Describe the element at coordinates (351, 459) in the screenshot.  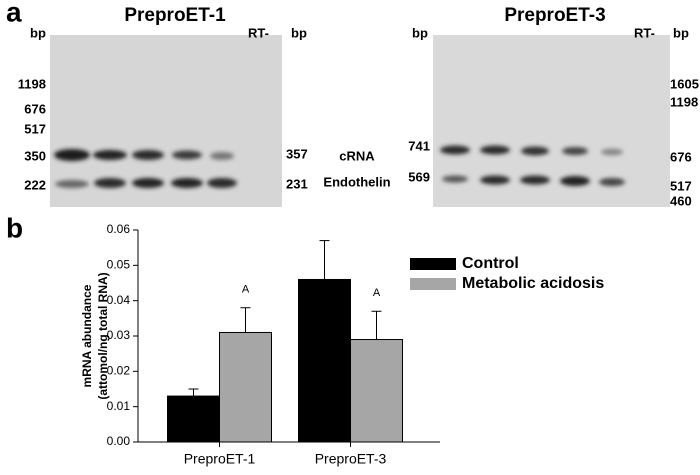
I see `x-tick-label: PreproET-3` at that location.